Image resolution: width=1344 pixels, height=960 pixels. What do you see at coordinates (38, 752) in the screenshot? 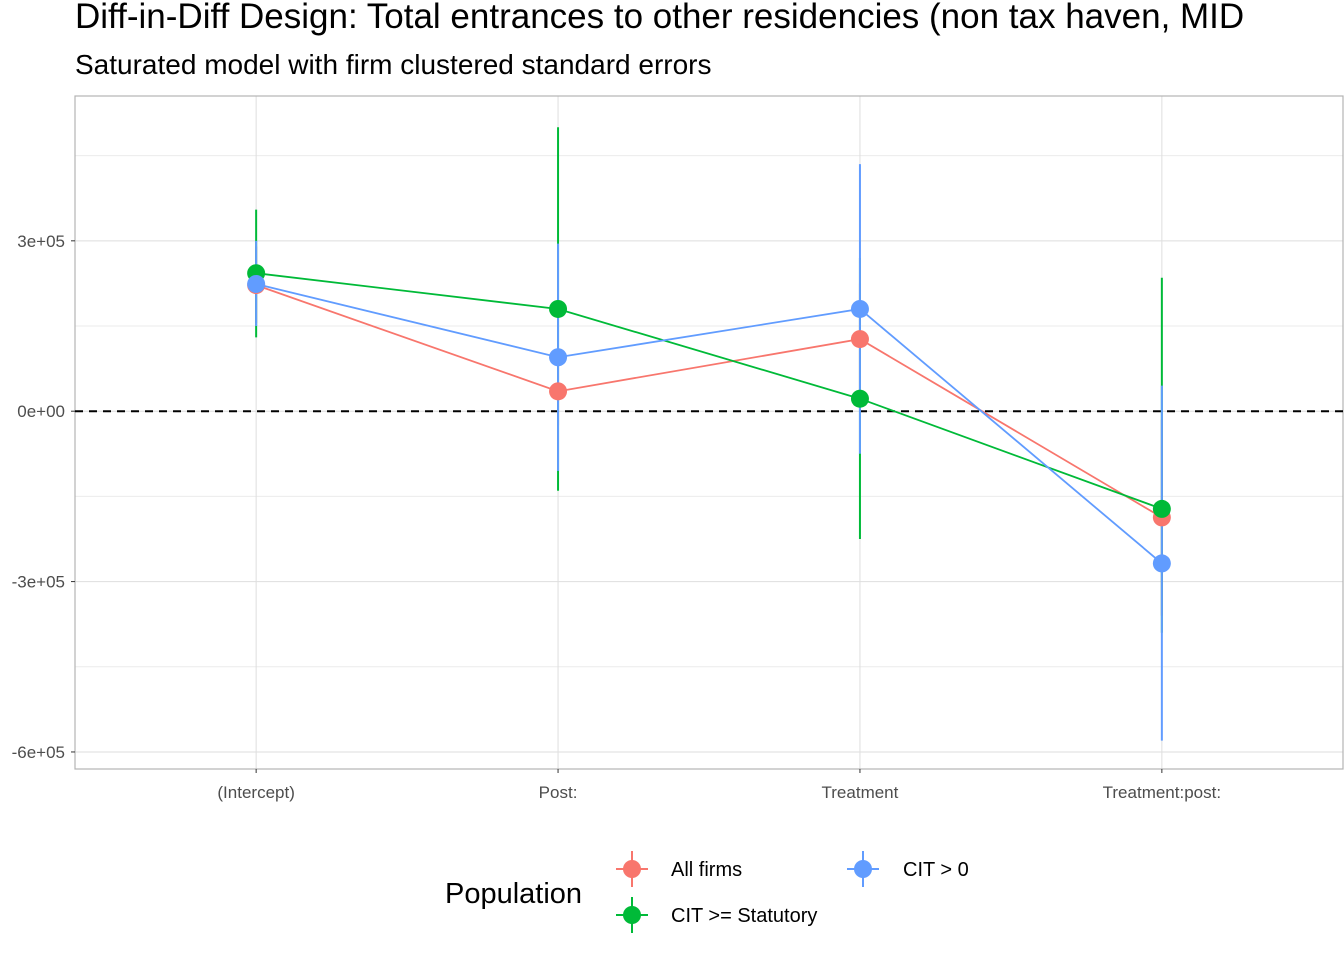
I see `y-tick-label: -6e+05` at bounding box center [38, 752].